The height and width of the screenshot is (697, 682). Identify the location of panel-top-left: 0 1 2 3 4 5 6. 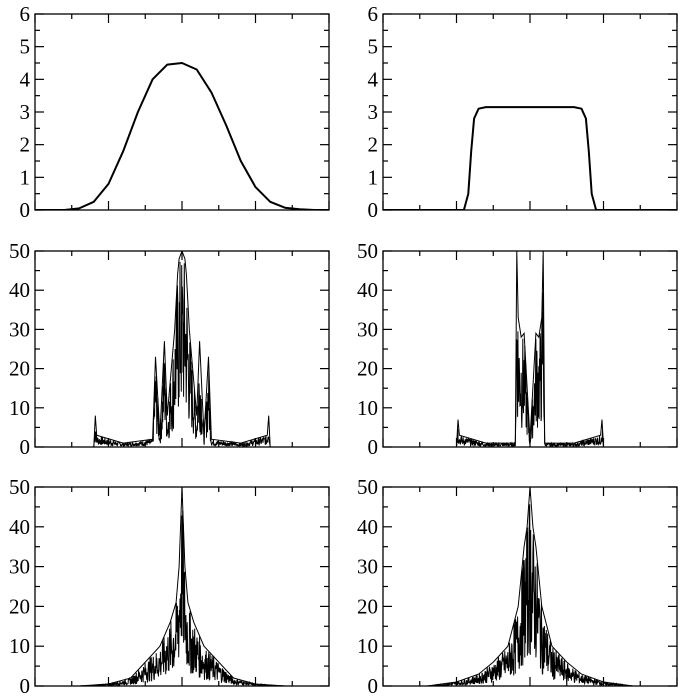
(175, 112).